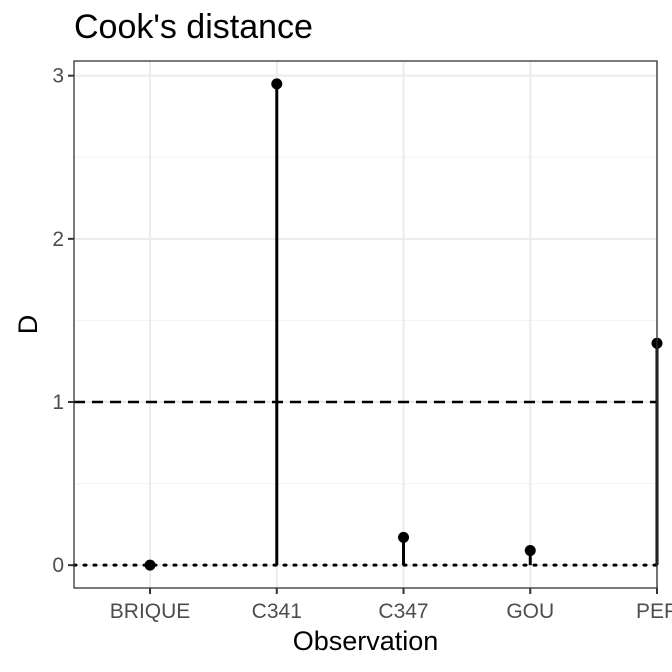 The image size is (672, 672). Describe the element at coordinates (28, 325) in the screenshot. I see `y-axis-title: D` at that location.